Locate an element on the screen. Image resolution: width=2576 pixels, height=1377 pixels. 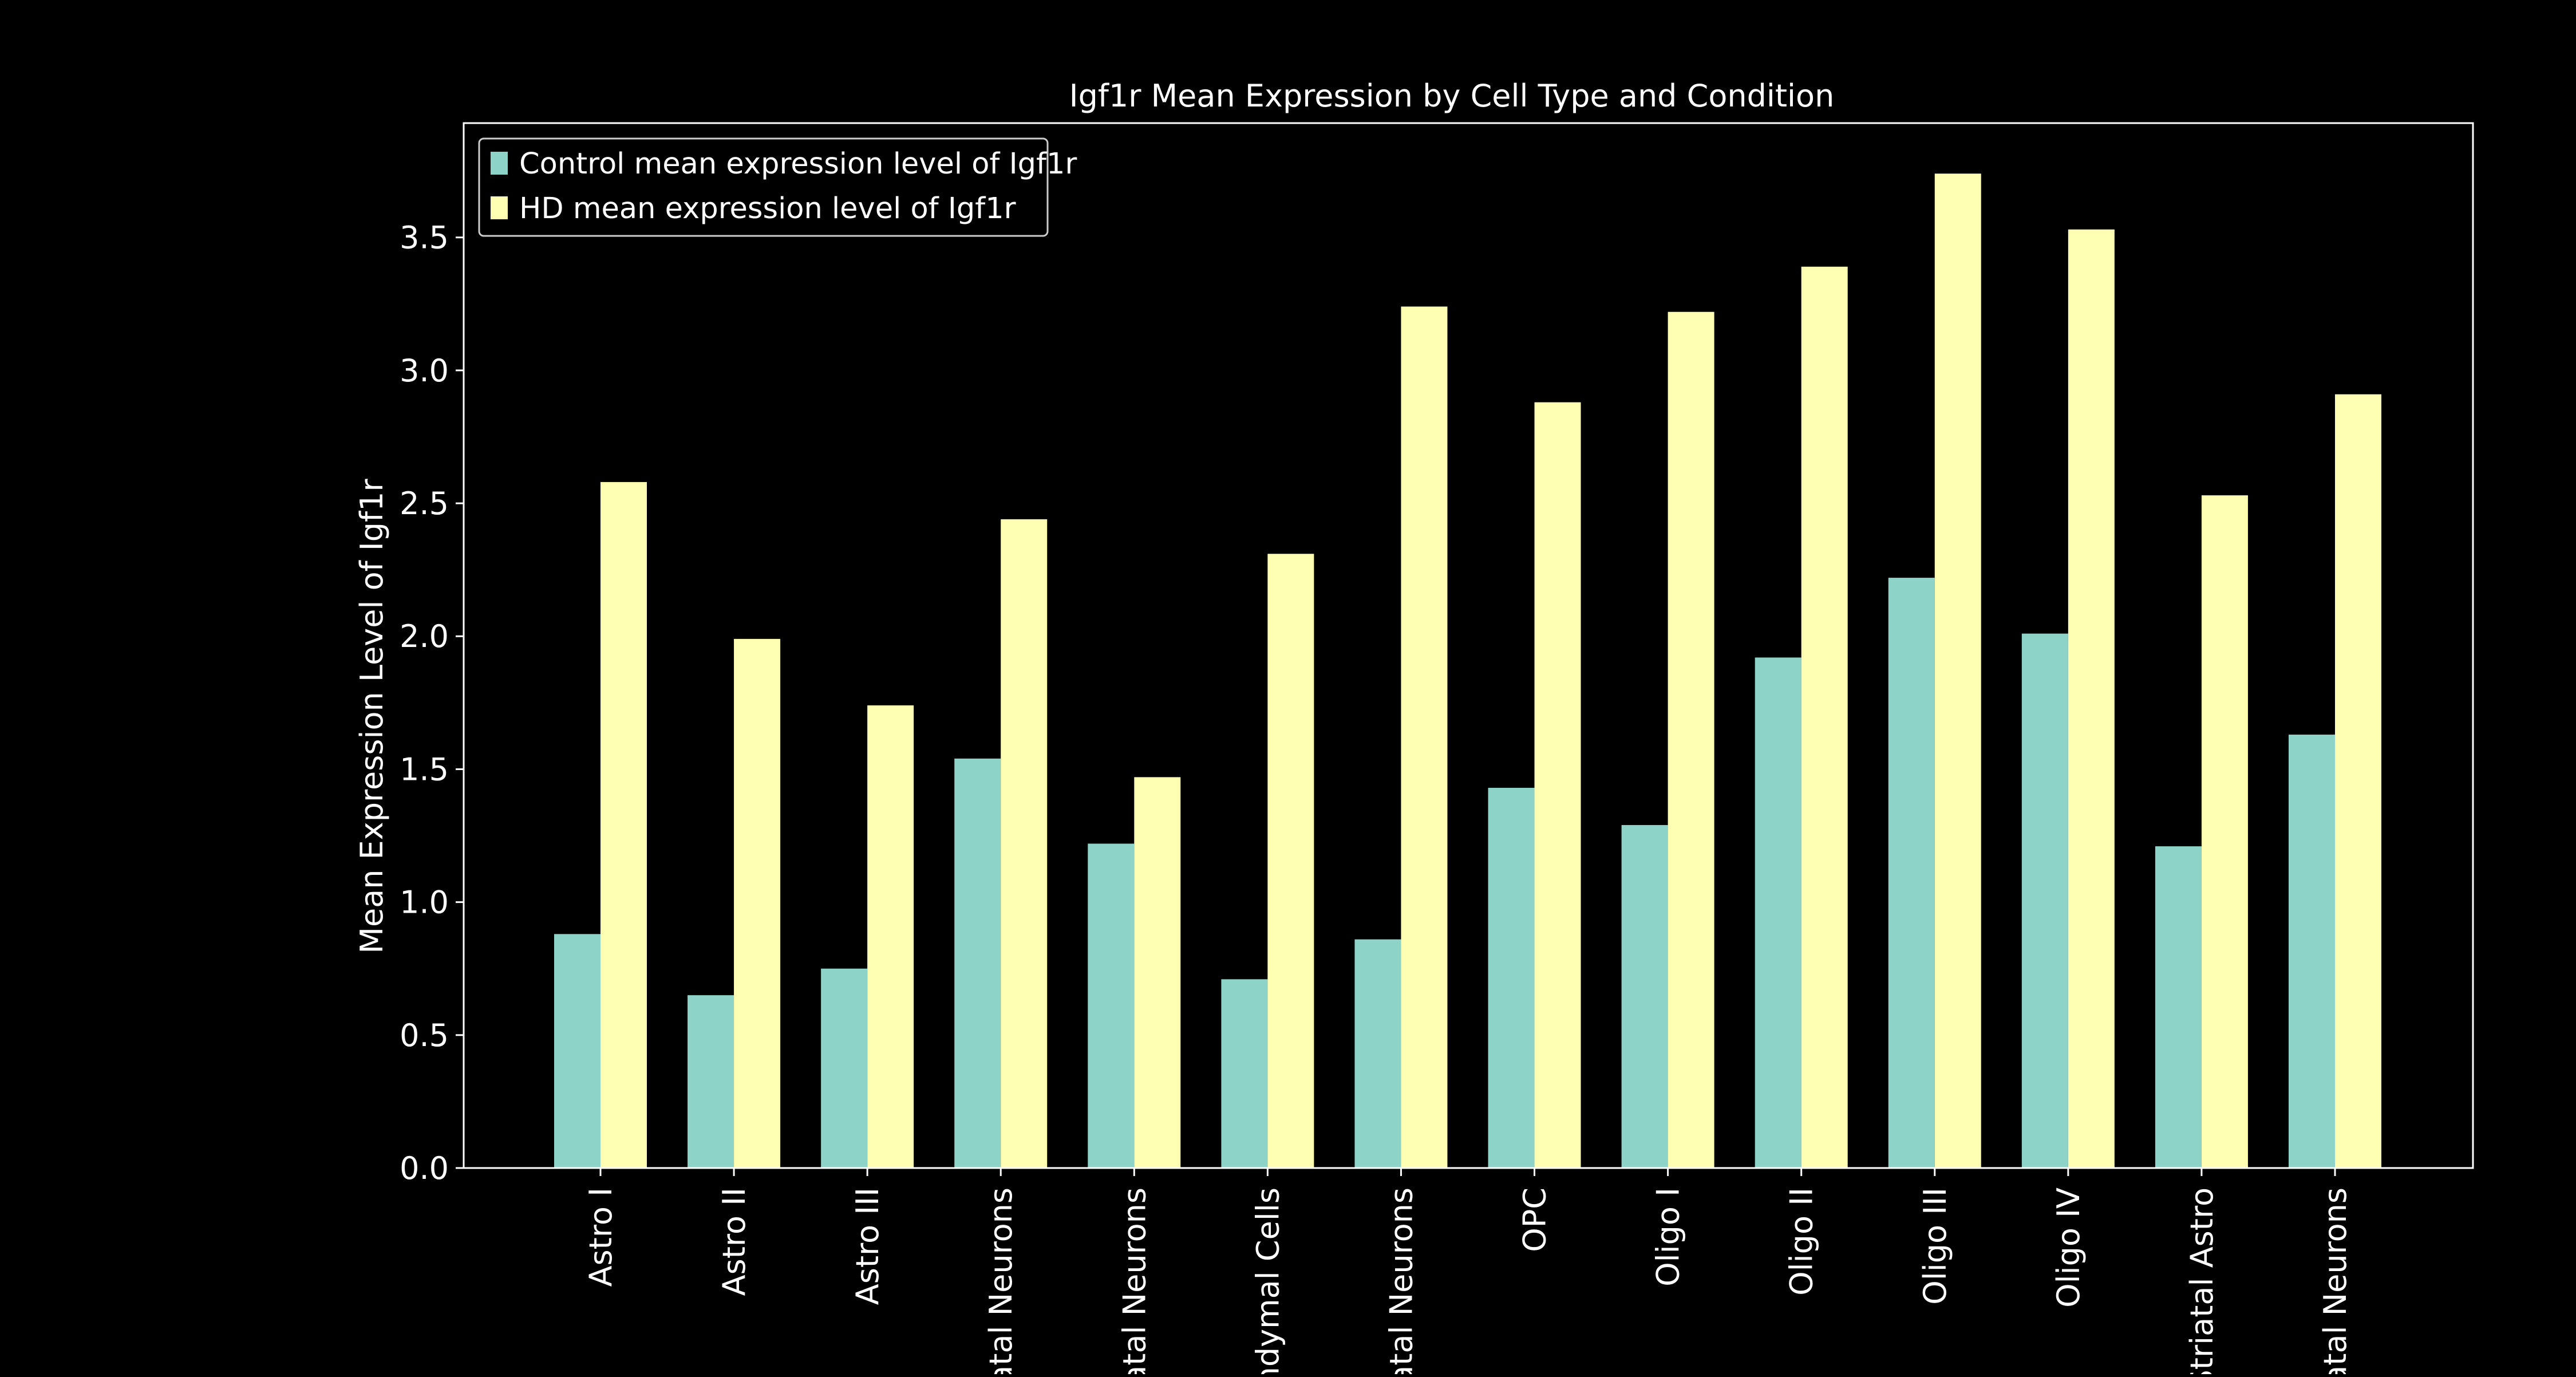
legend-label-hd: HD mean expression level of Igf1r is located at coordinates (767, 209).